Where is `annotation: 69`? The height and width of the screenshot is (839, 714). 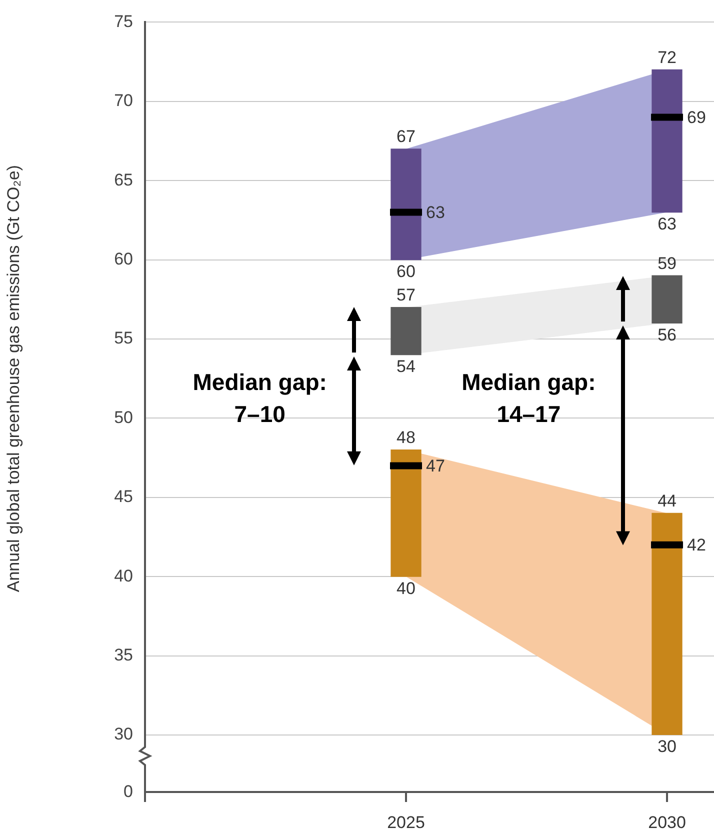 annotation: 69 is located at coordinates (696, 117).